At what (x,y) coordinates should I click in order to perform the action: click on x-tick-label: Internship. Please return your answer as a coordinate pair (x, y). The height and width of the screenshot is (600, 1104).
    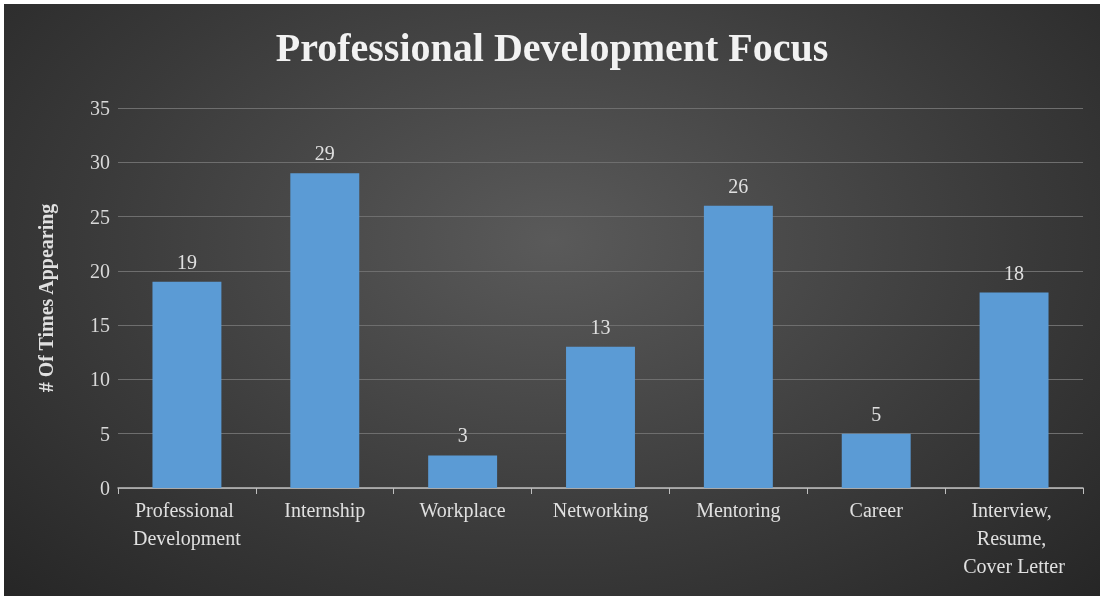
    Looking at the image, I should click on (325, 510).